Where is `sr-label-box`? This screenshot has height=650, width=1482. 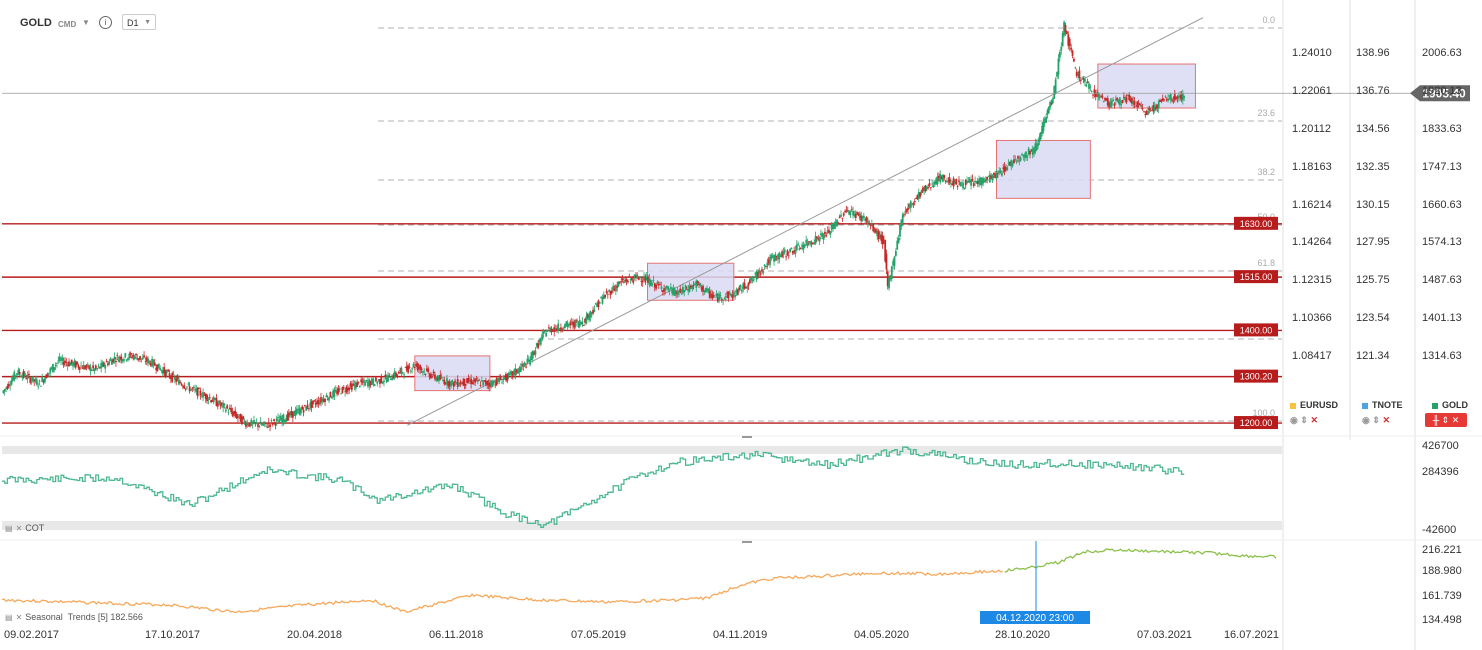 sr-label-box is located at coordinates (1256, 376).